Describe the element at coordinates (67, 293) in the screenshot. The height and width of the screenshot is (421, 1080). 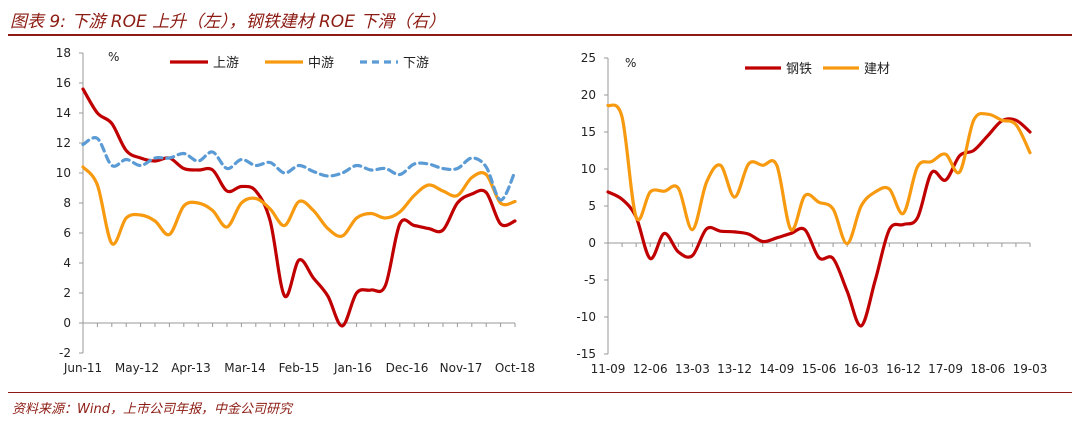
I see `chart1-y-tick-label: 2` at that location.